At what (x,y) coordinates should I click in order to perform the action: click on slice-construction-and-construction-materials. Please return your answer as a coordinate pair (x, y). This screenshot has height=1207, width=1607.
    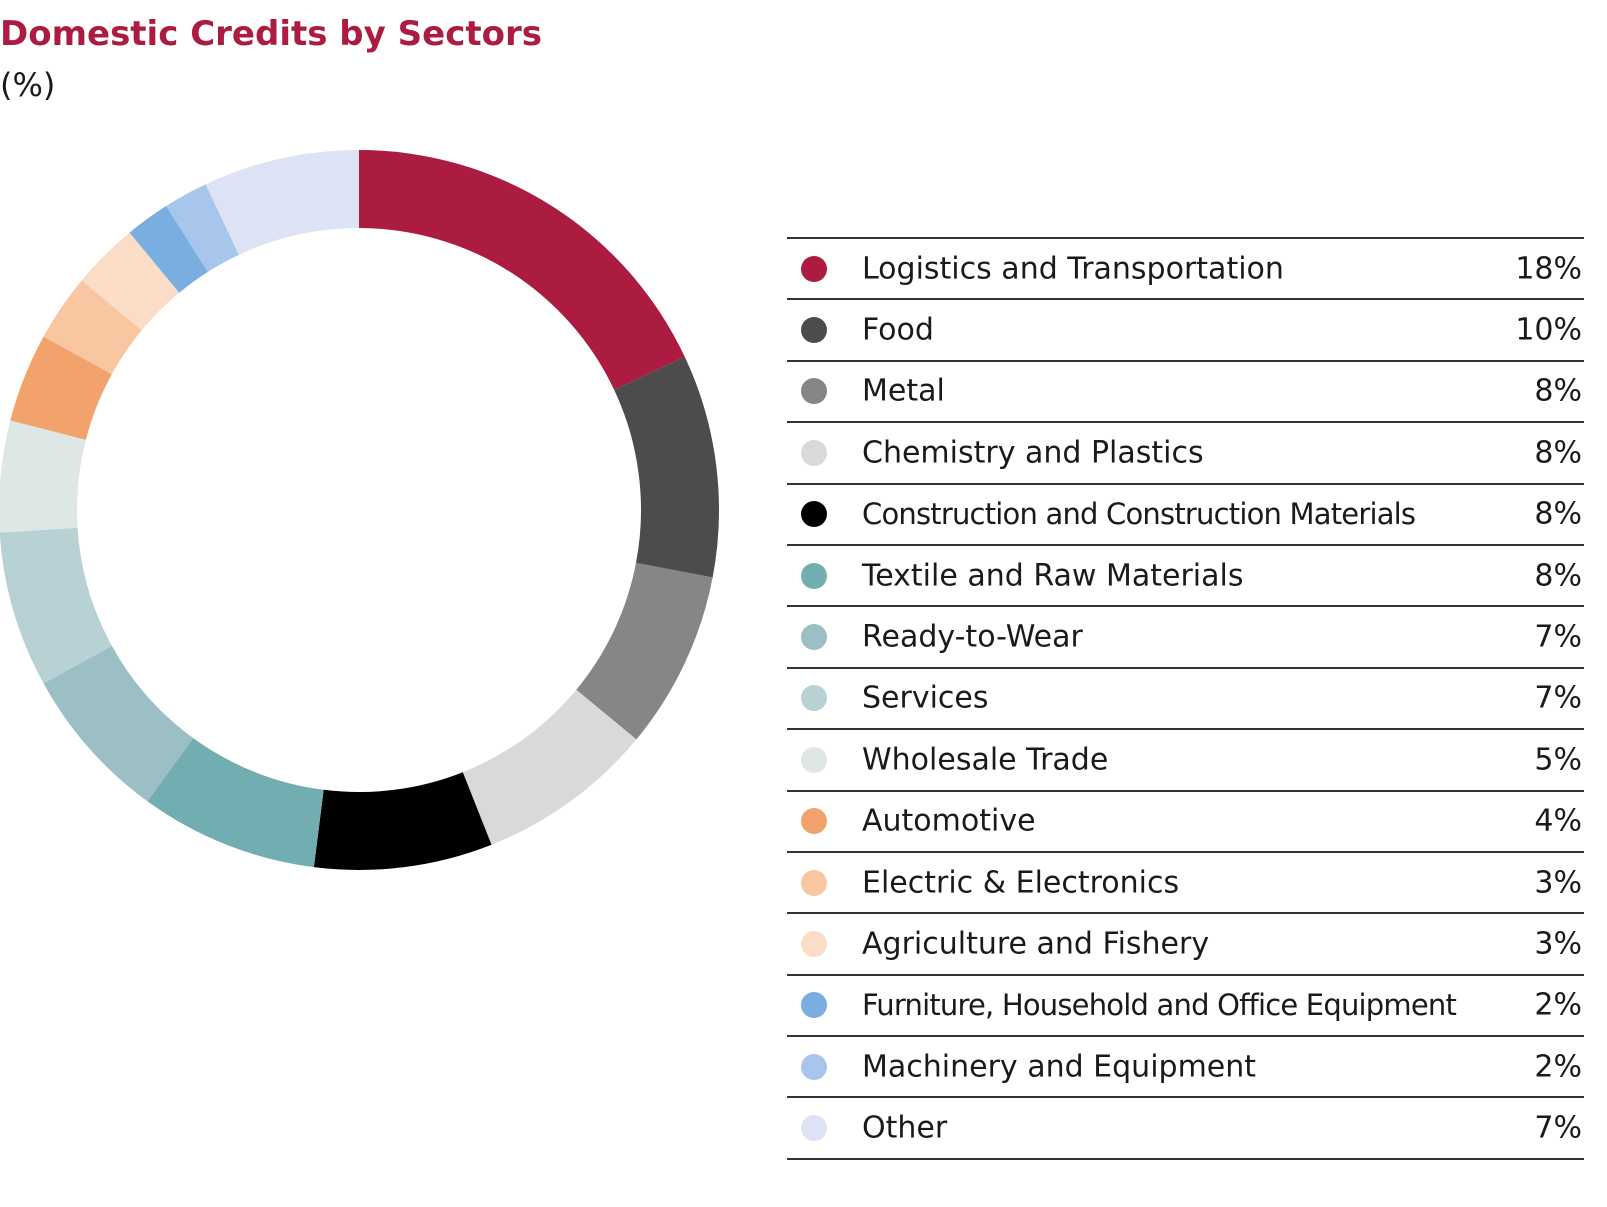
    Looking at the image, I should click on (402, 821).